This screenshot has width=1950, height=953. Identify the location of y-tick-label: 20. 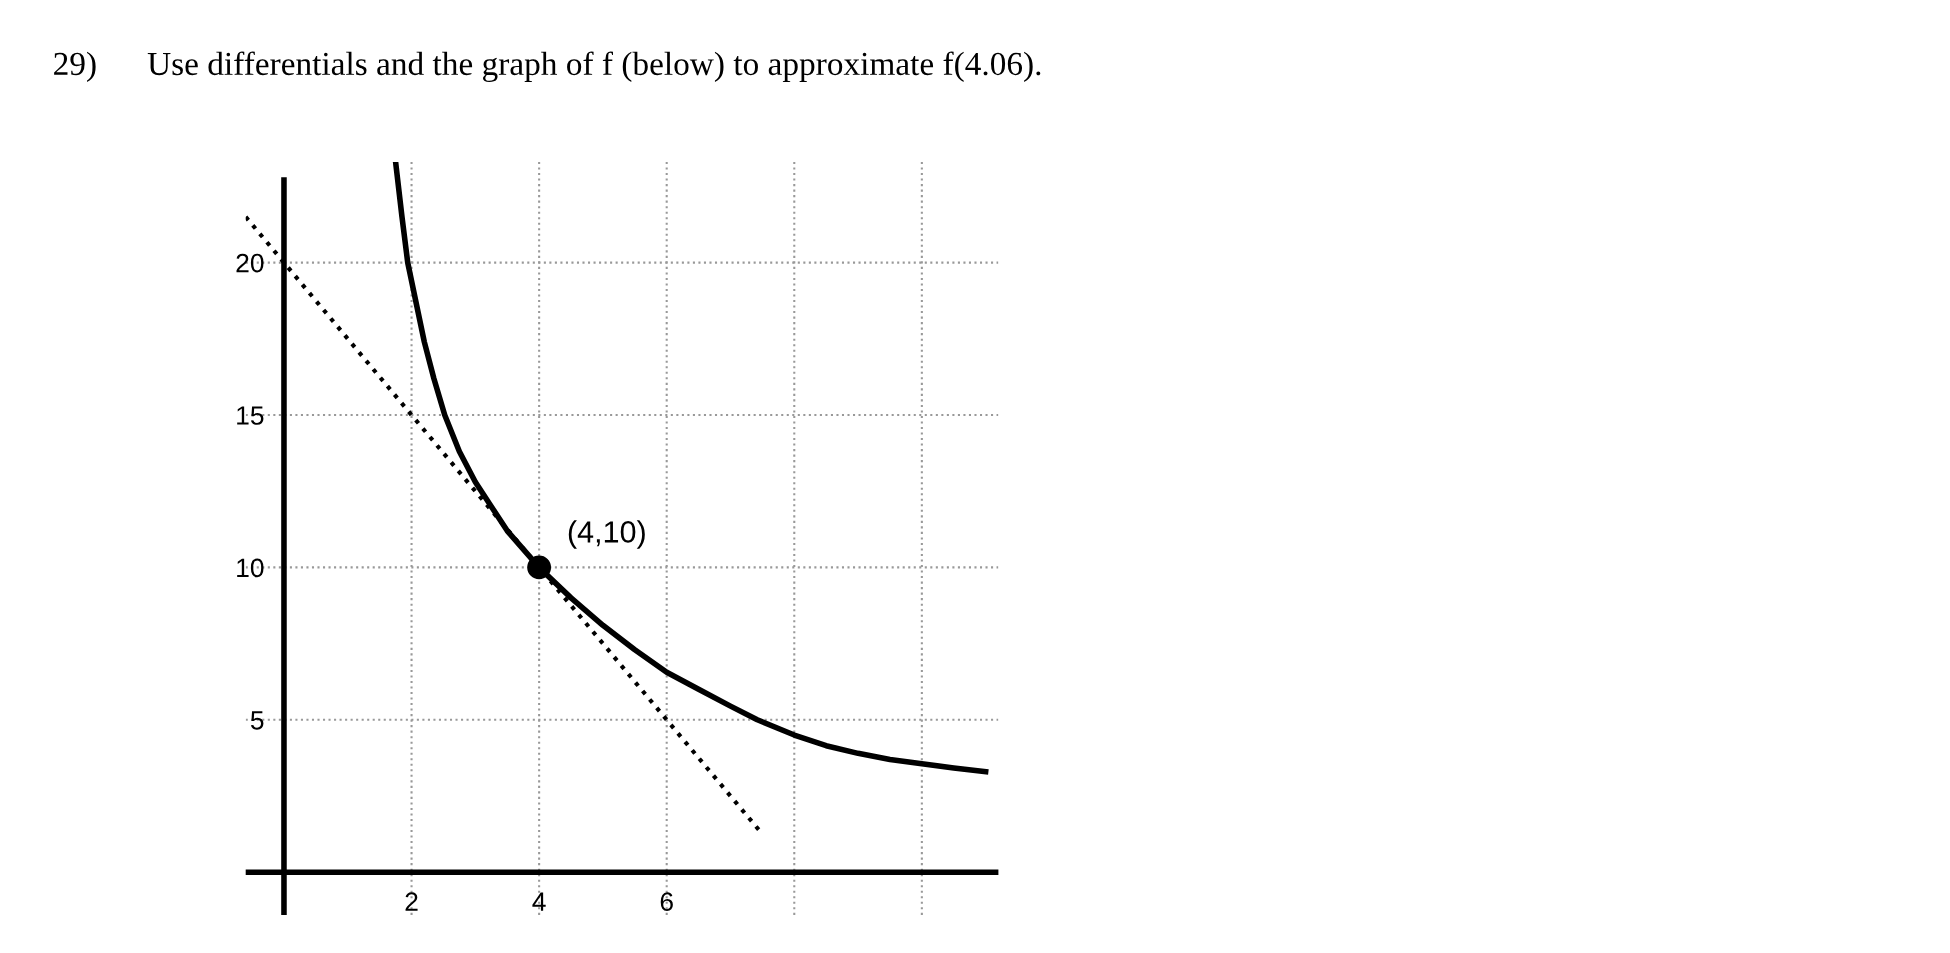
(250, 263).